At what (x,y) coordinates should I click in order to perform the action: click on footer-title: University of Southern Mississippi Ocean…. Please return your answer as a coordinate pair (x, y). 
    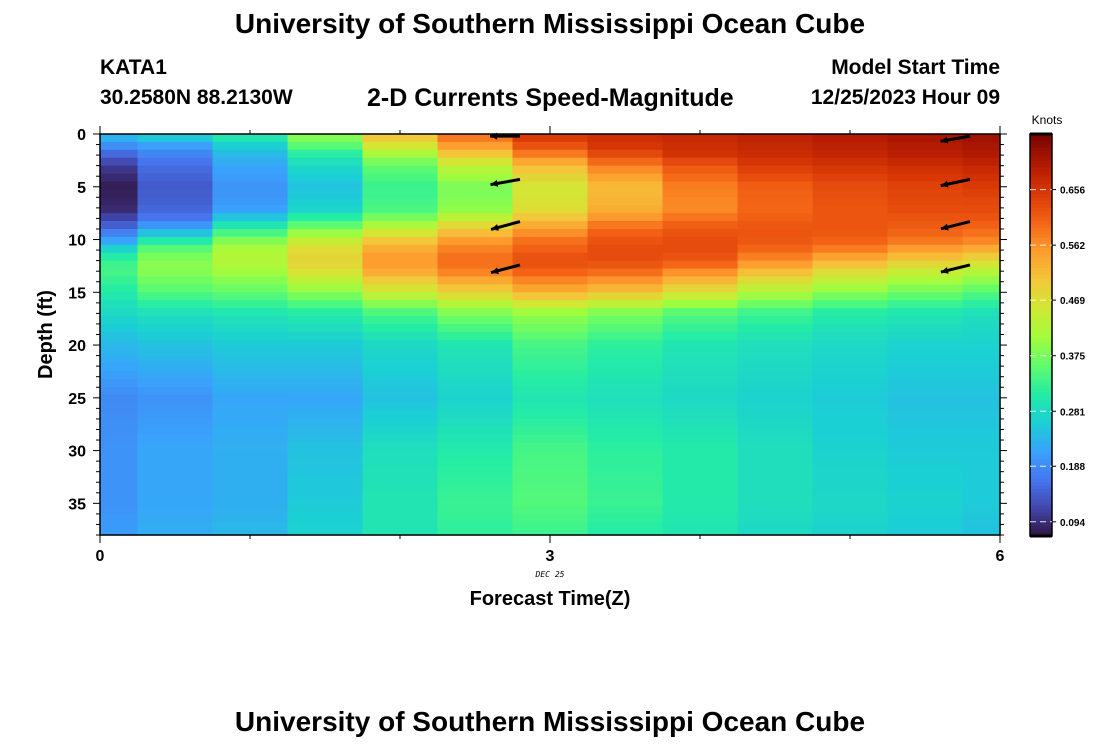
    Looking at the image, I should click on (550, 721).